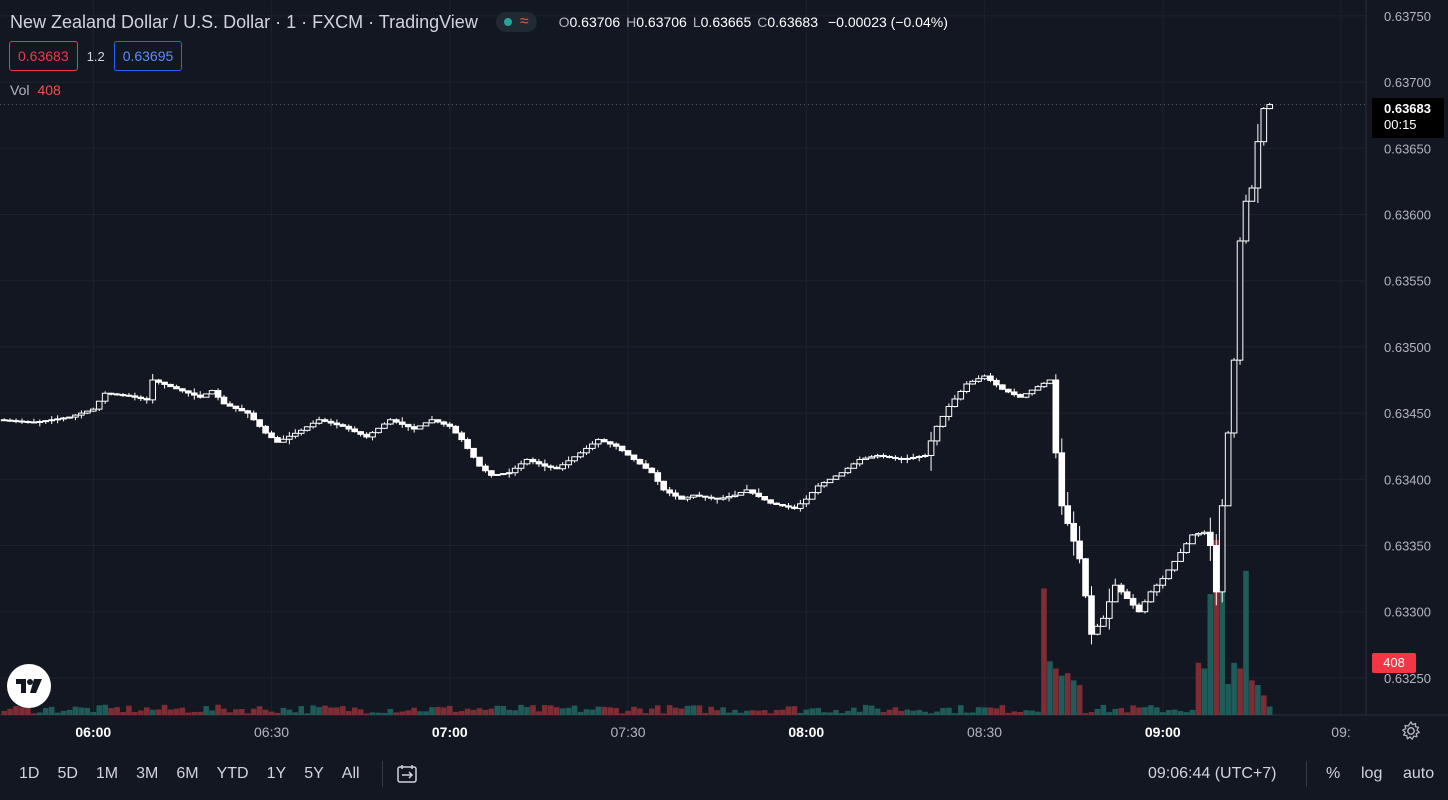  Describe the element at coordinates (595, 22) in the screenshot. I see `open-value: 0.63706` at that location.